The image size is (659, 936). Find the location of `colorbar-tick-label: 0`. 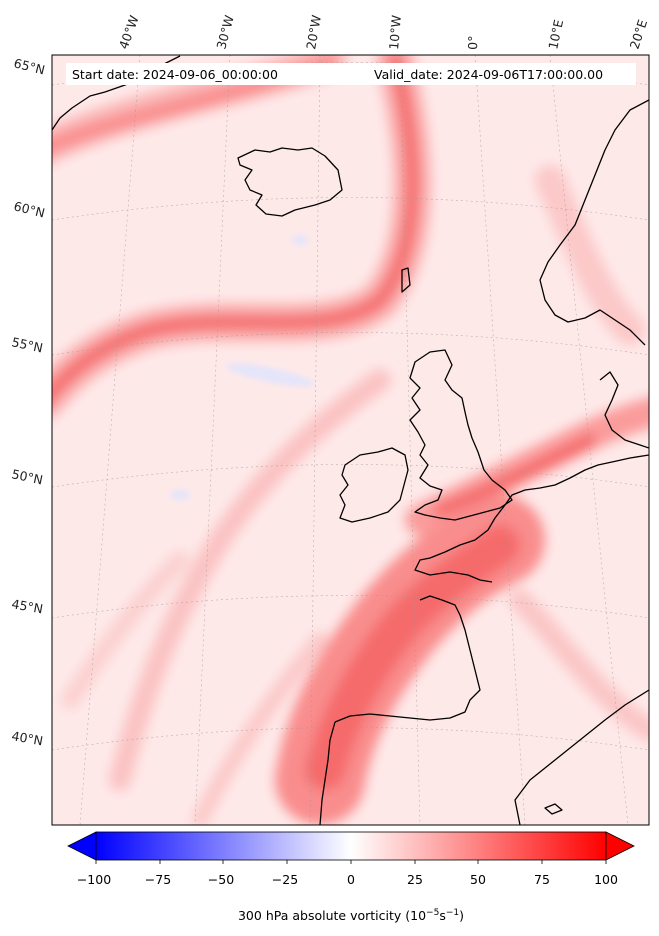

colorbar-tick-label: 0 is located at coordinates (351, 879).